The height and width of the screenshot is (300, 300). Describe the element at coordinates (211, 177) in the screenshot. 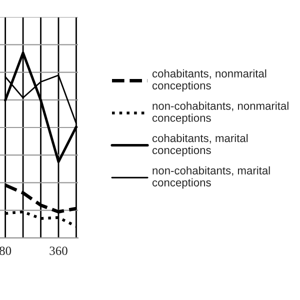

I see `legend-label: non-cohabitants, marital conceptions` at that location.